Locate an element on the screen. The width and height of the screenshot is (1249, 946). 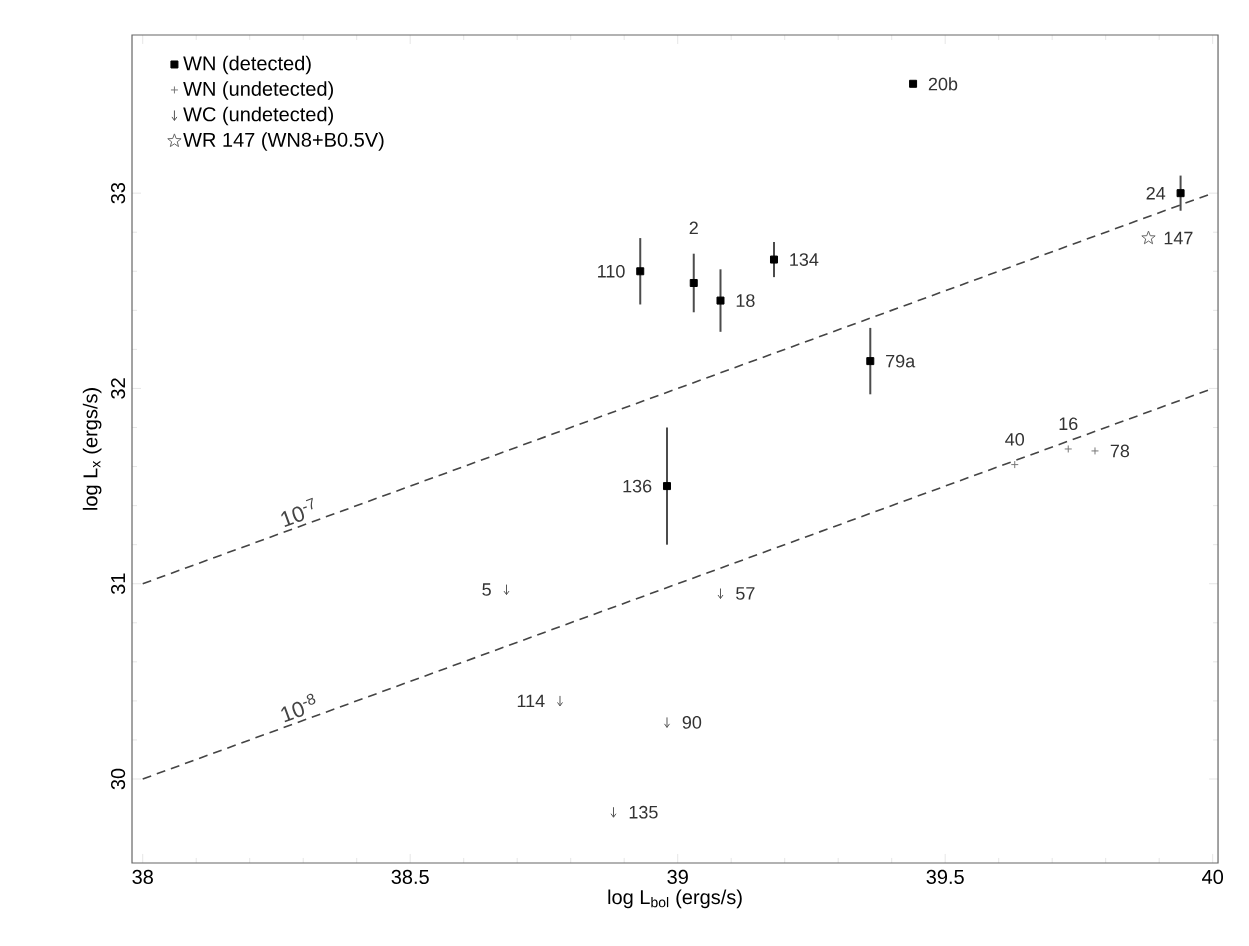
y-tick-label: 32 is located at coordinates (118, 388).